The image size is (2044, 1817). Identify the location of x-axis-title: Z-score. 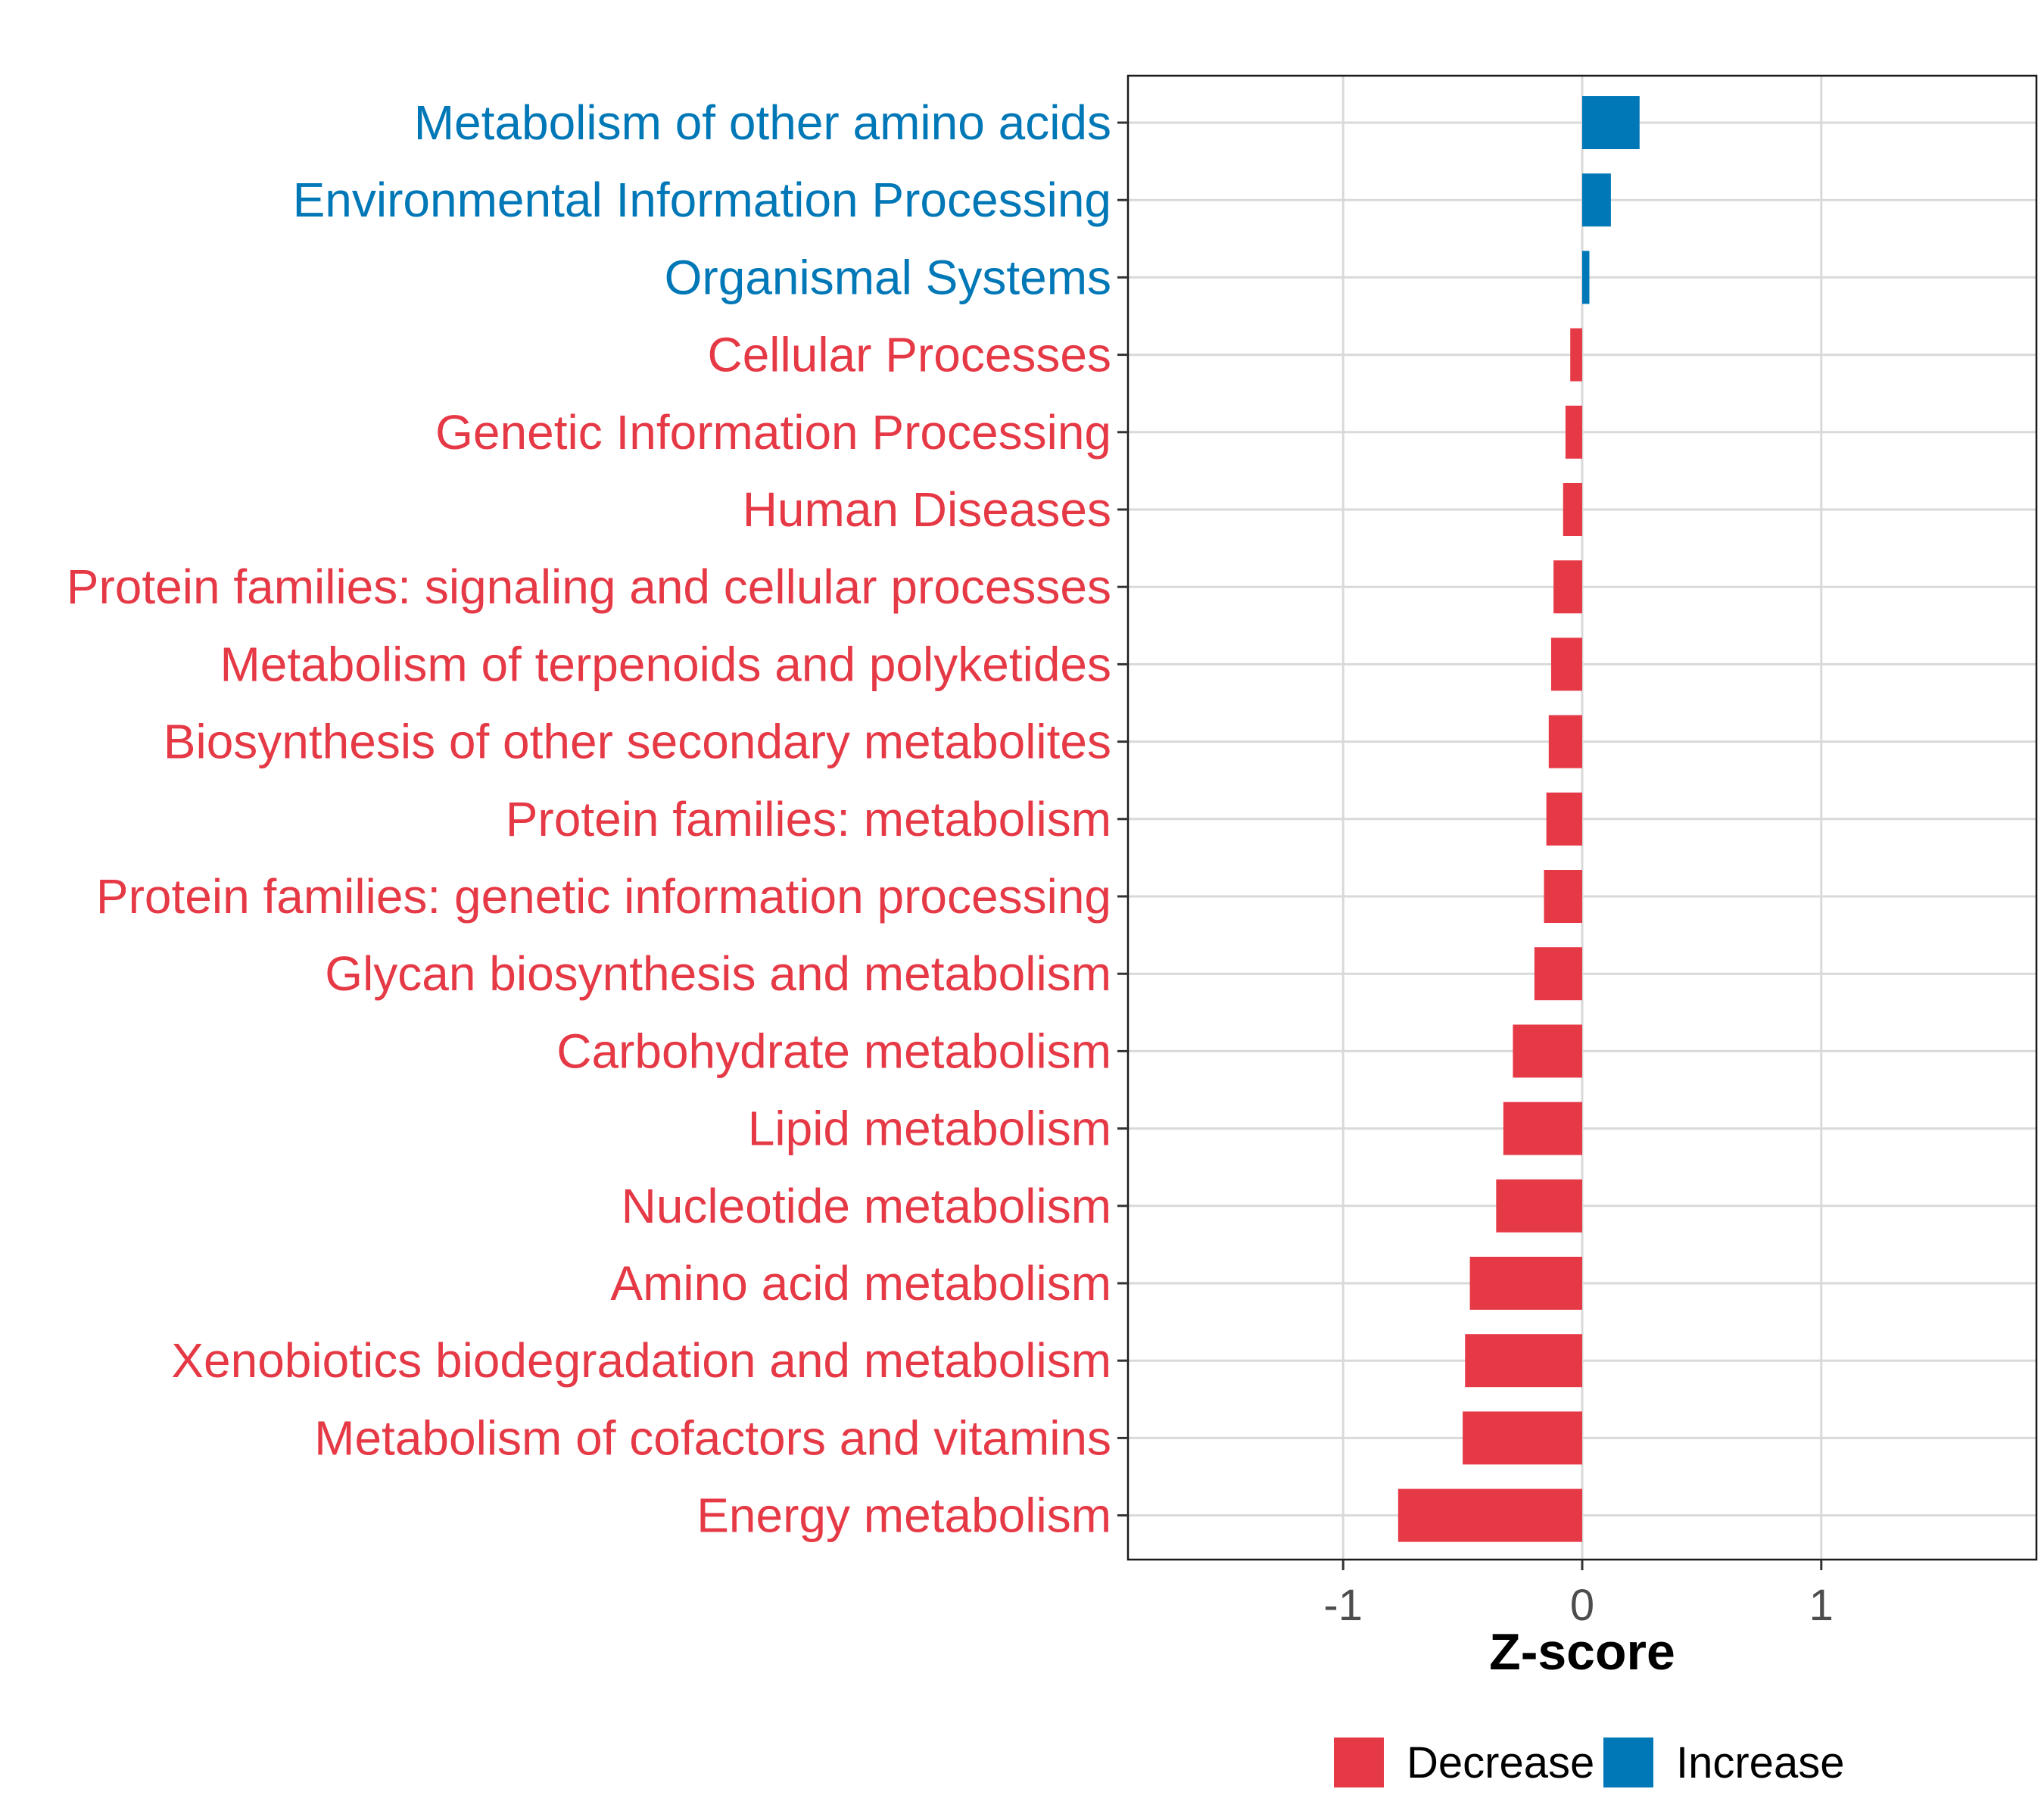
(1582, 1652).